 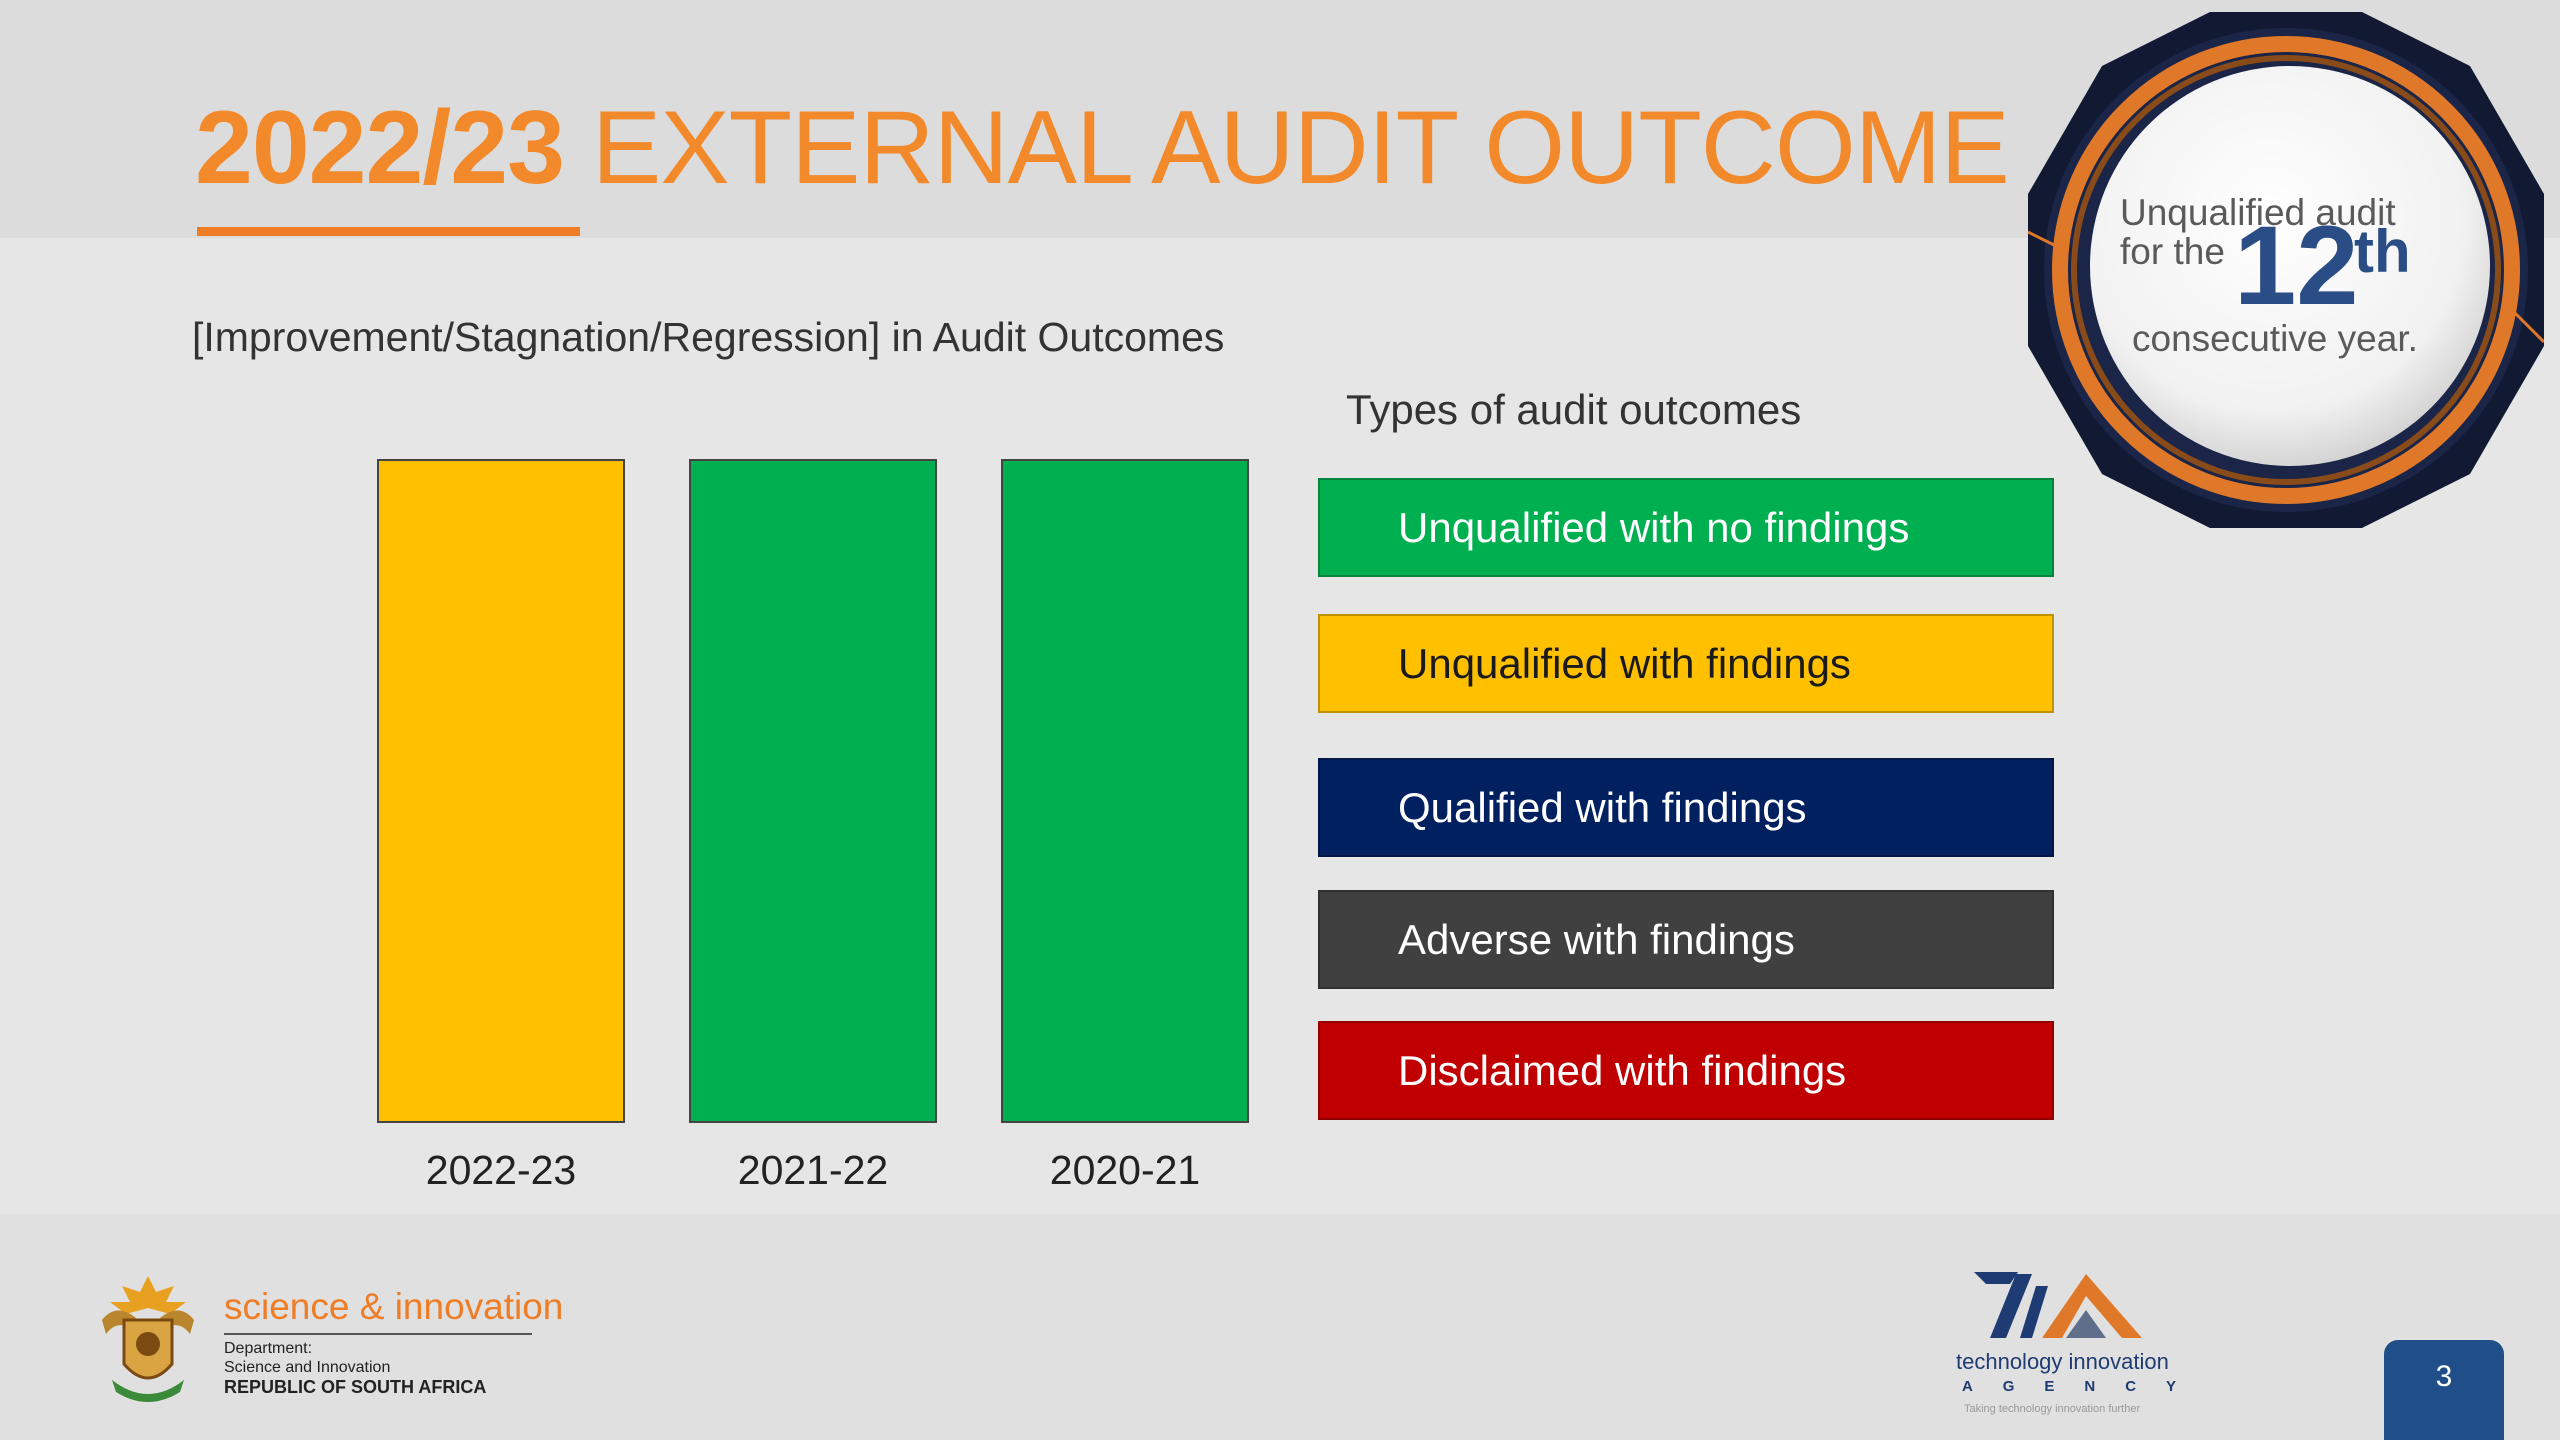 I want to click on legend-item-label: Unqualified with no findings, so click(x=1654, y=527).